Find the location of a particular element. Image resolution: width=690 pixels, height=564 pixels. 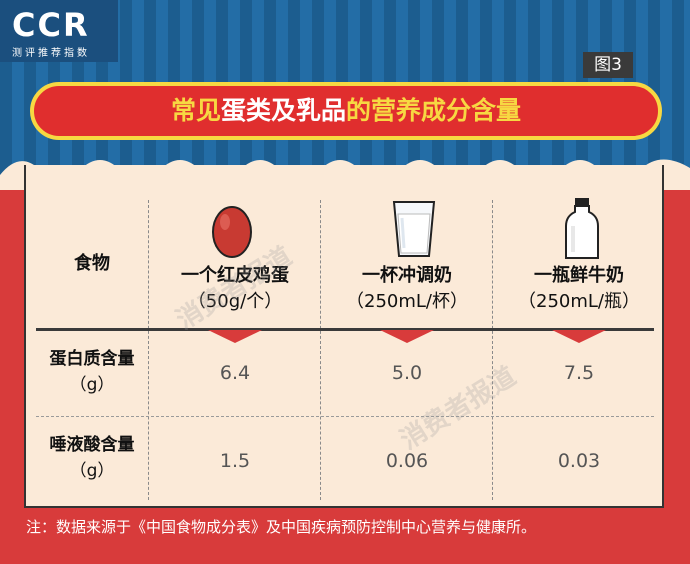

table-cell: 5.0 is located at coordinates (407, 373).